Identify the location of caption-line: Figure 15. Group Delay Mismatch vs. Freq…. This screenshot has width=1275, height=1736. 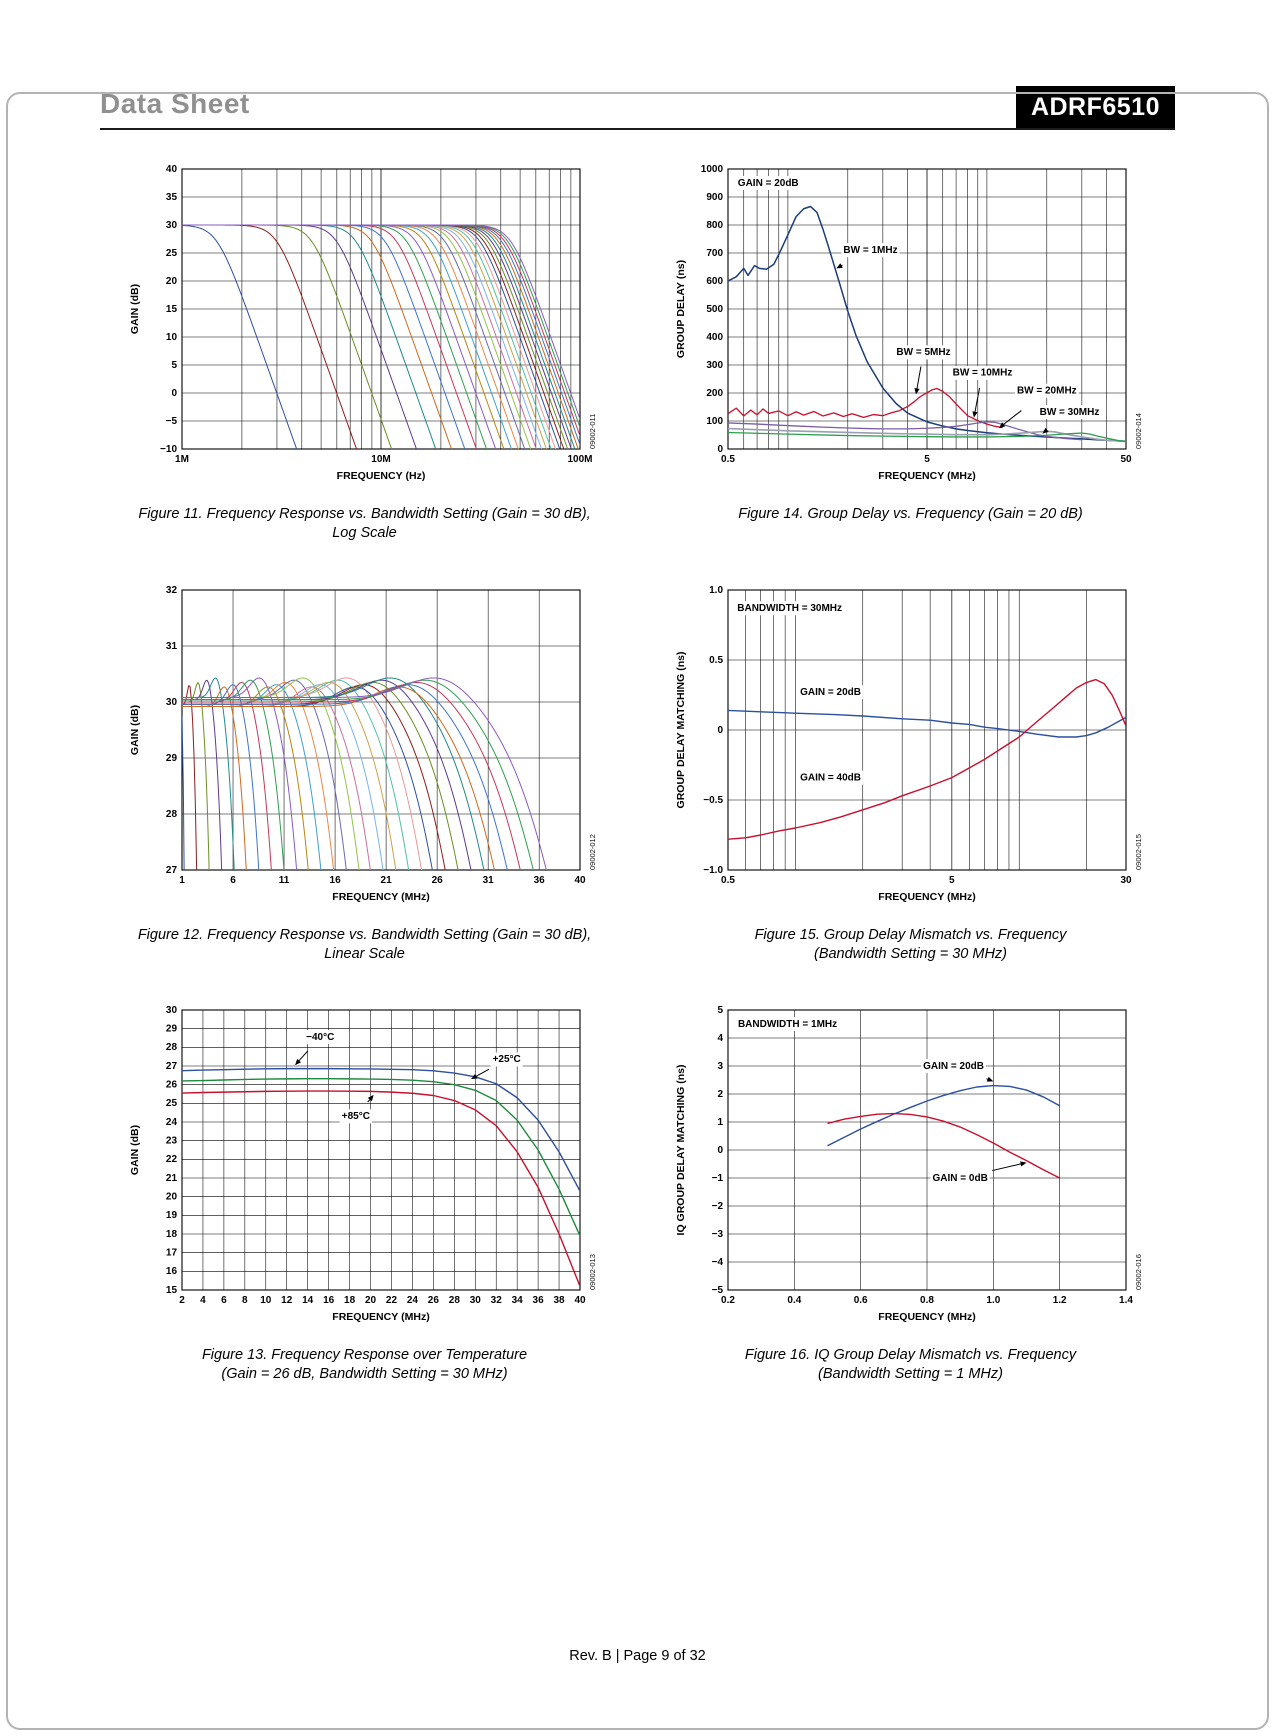
(910, 934).